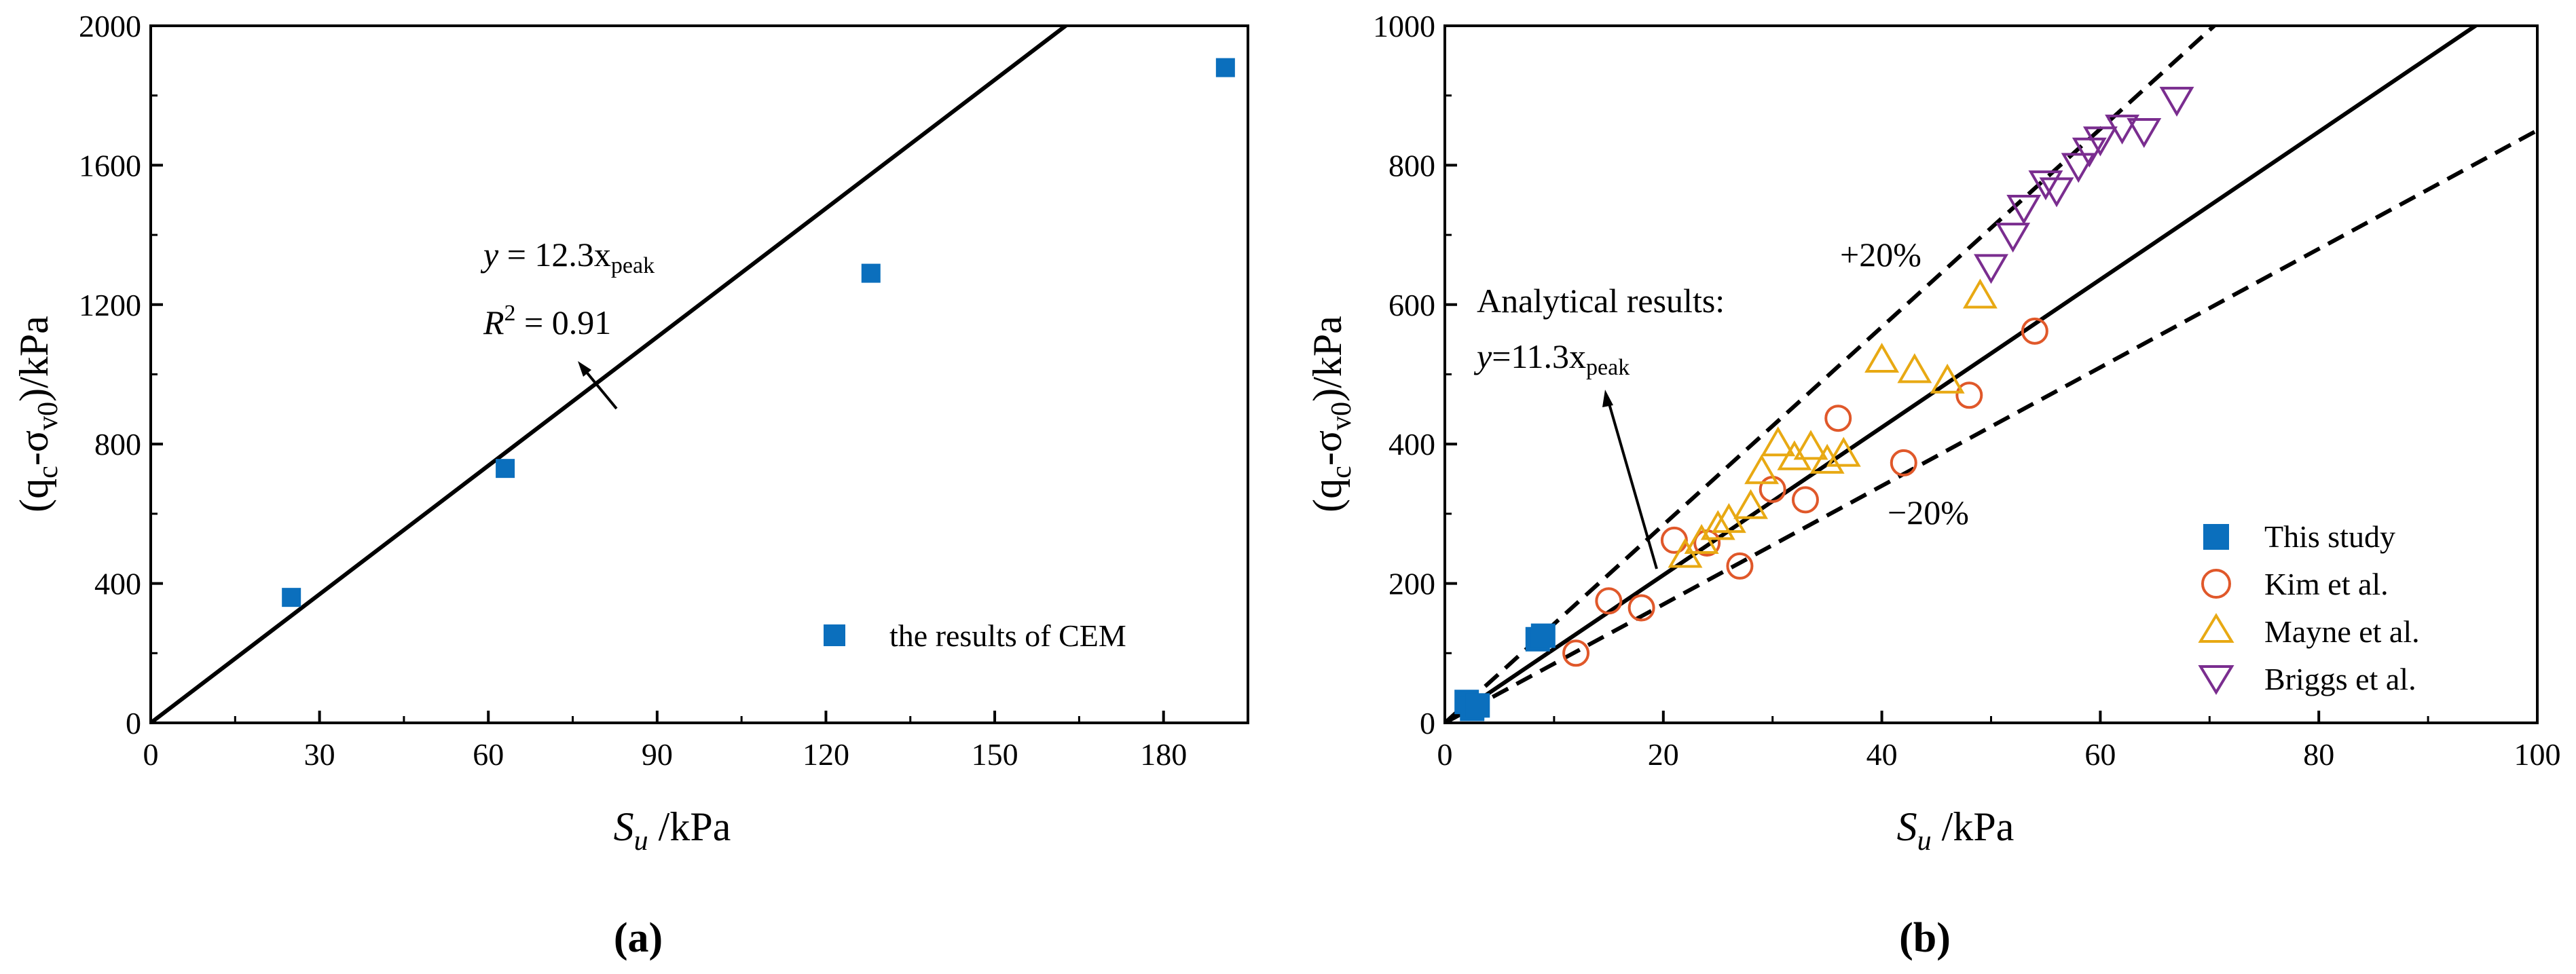  I want to click on panel-b-lower-bound-label: −20%, so click(1928, 512).